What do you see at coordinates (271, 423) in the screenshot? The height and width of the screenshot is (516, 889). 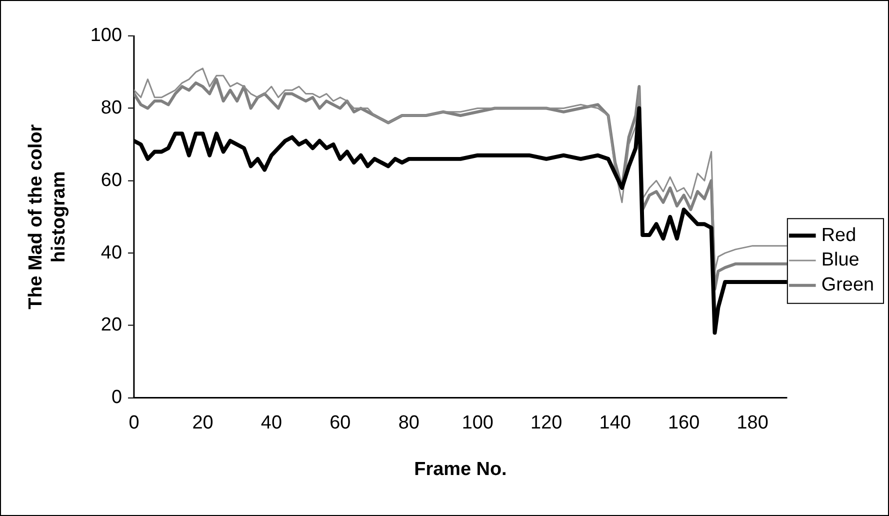 I see `x-tick-label: 40` at bounding box center [271, 423].